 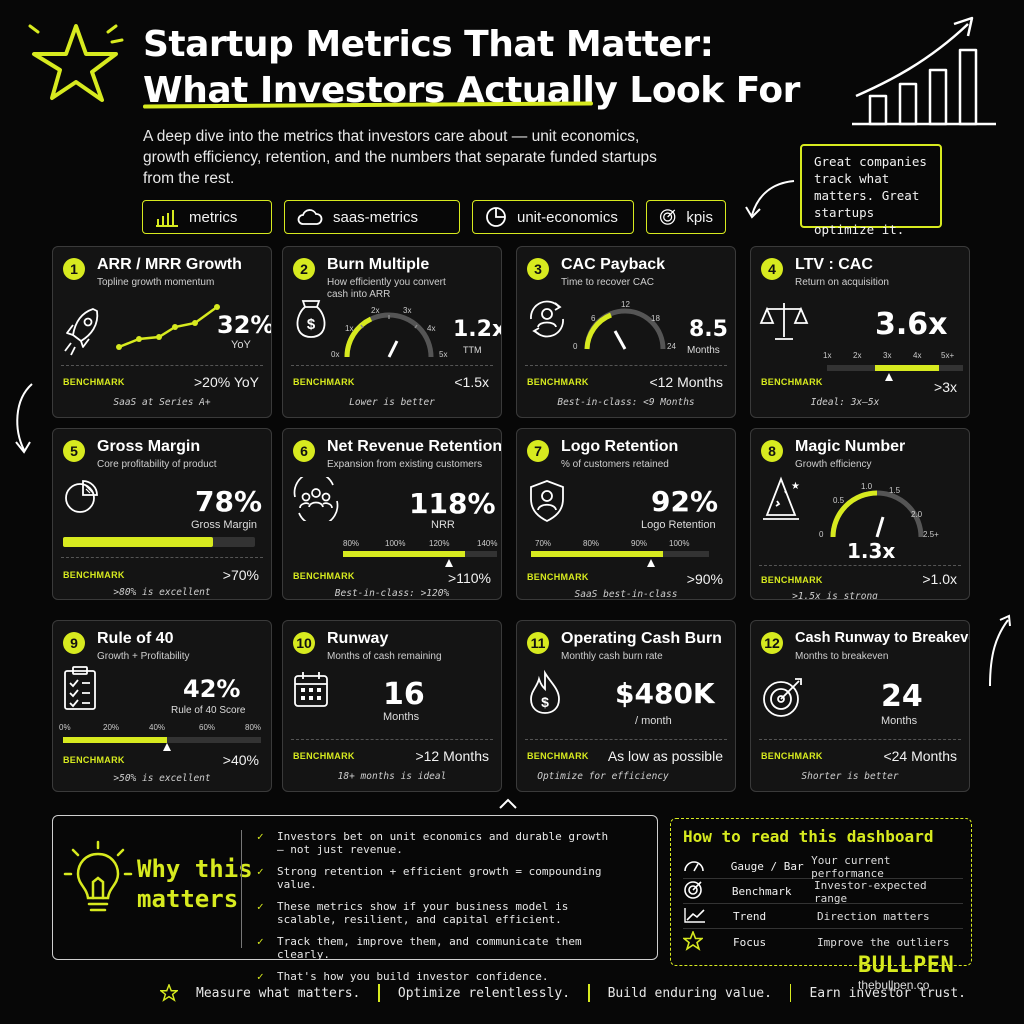 What do you see at coordinates (162, 592) in the screenshot?
I see `card-note: >80% is excellent` at bounding box center [162, 592].